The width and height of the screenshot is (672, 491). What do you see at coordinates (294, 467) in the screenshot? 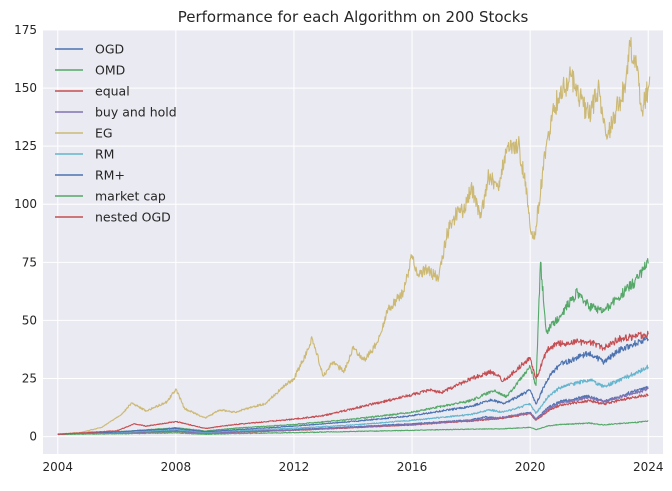
I see `x-tick-label: 2012` at bounding box center [294, 467].